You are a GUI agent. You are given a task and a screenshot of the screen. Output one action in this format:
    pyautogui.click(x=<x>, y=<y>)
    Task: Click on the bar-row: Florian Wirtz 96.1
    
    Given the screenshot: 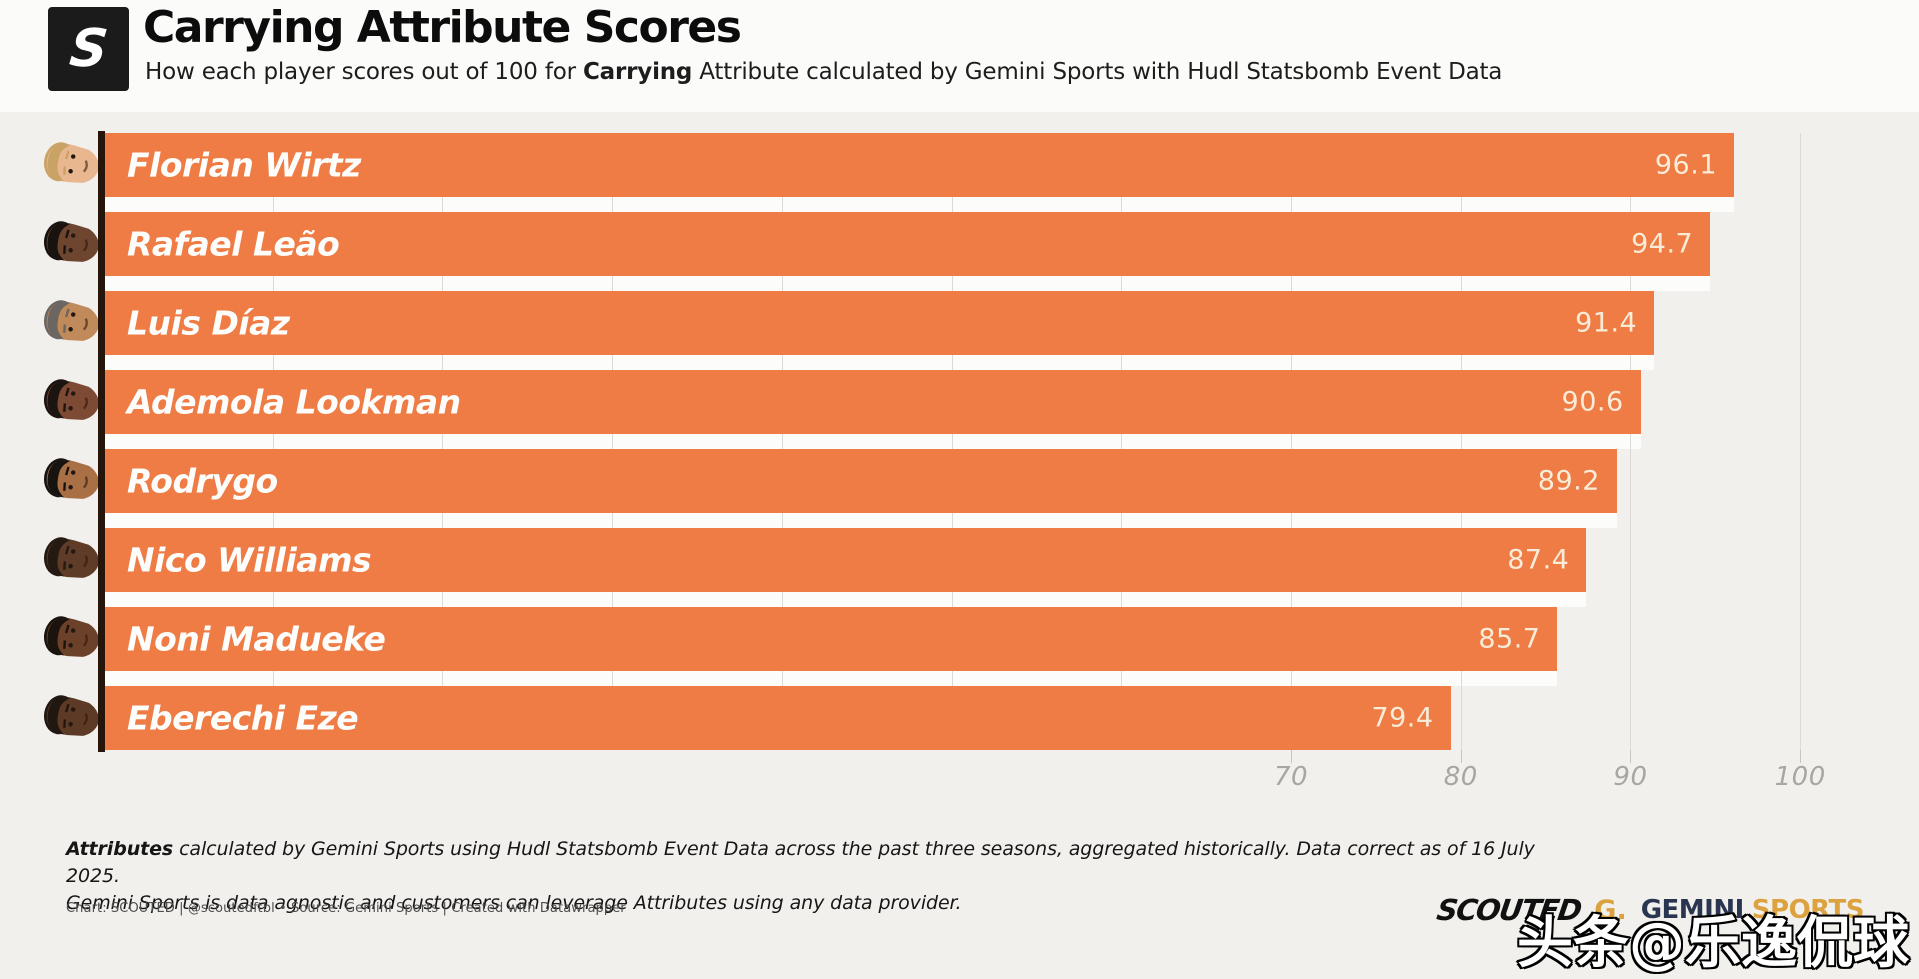 What is the action you would take?
    pyautogui.click(x=981, y=172)
    